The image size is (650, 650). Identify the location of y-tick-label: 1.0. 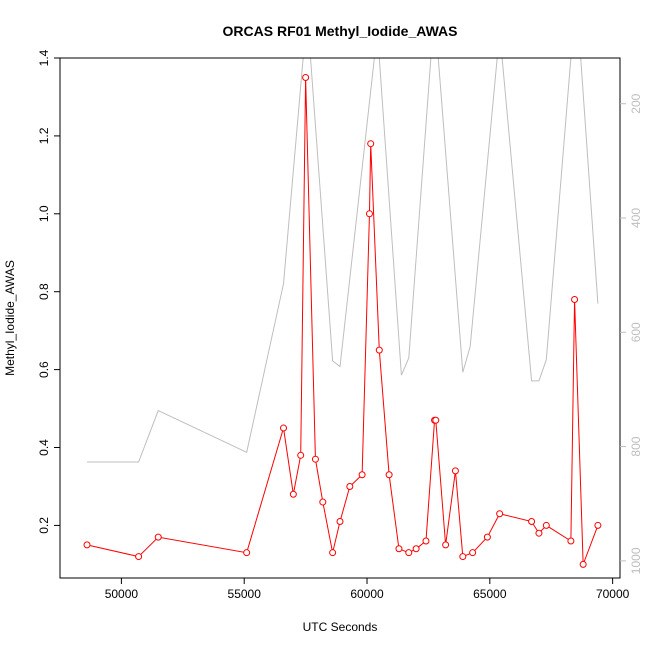
(44, 213).